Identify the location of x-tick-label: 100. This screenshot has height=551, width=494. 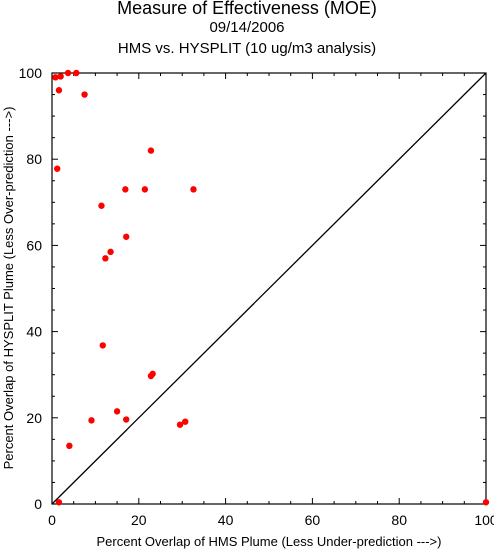
(484, 520).